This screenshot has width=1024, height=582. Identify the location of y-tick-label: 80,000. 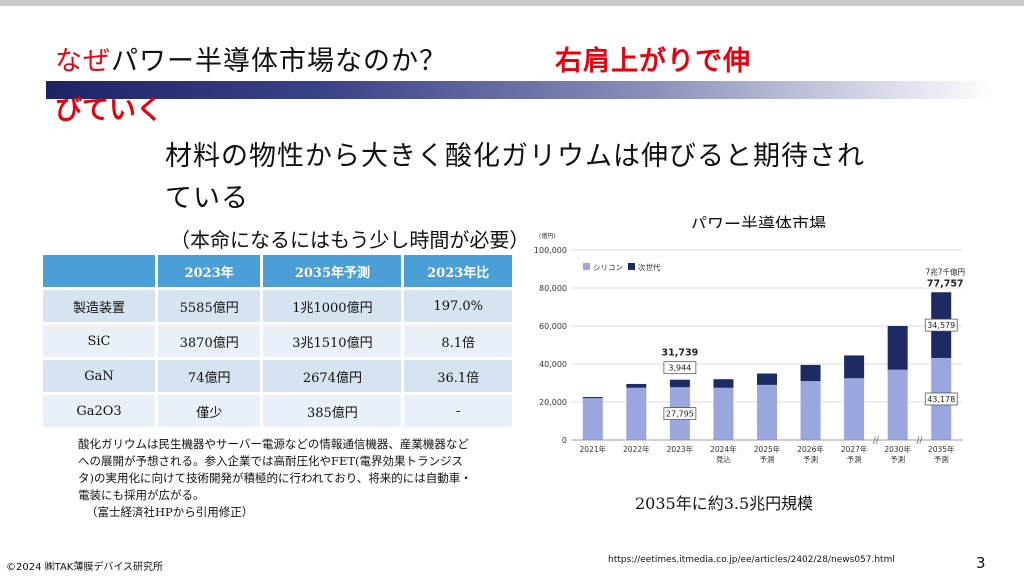
(553, 288).